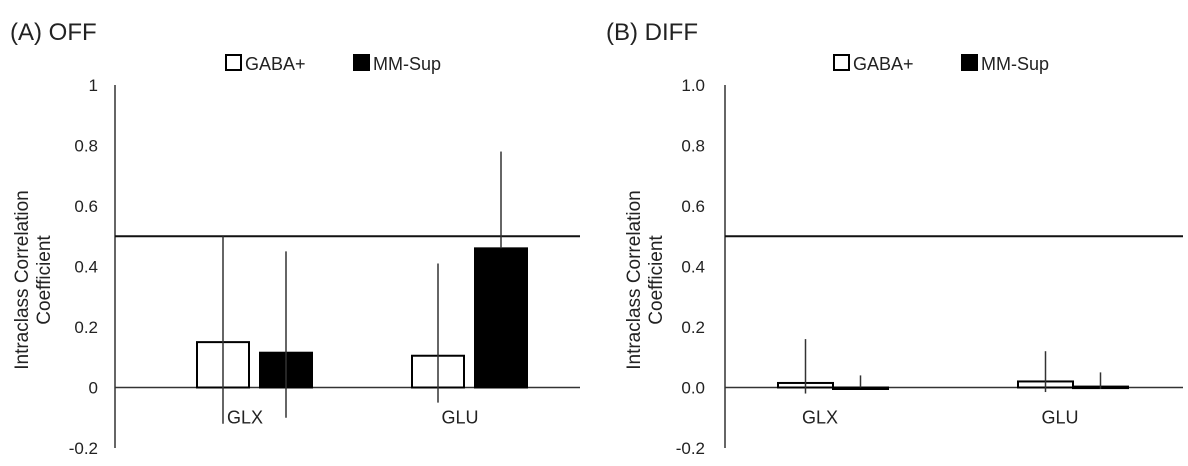 The height and width of the screenshot is (466, 1188). What do you see at coordinates (860, 388) in the screenshot?
I see `bar-mm-sup-glx` at bounding box center [860, 388].